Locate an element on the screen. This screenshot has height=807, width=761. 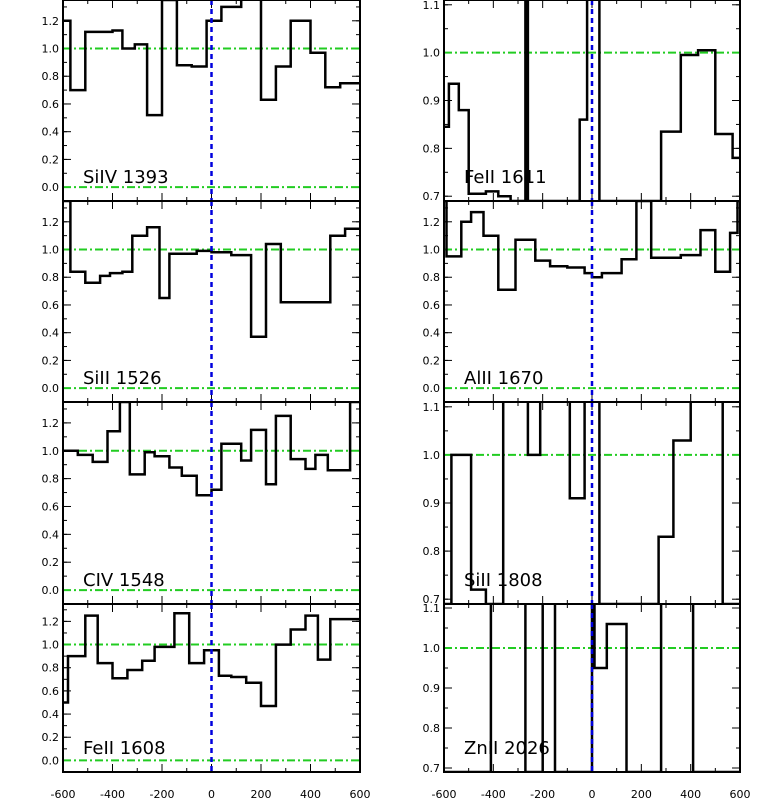
panel-2: 0.7 0.8 0.9 1.0 1.1 FeII 1611 is located at coordinates (582, 101).